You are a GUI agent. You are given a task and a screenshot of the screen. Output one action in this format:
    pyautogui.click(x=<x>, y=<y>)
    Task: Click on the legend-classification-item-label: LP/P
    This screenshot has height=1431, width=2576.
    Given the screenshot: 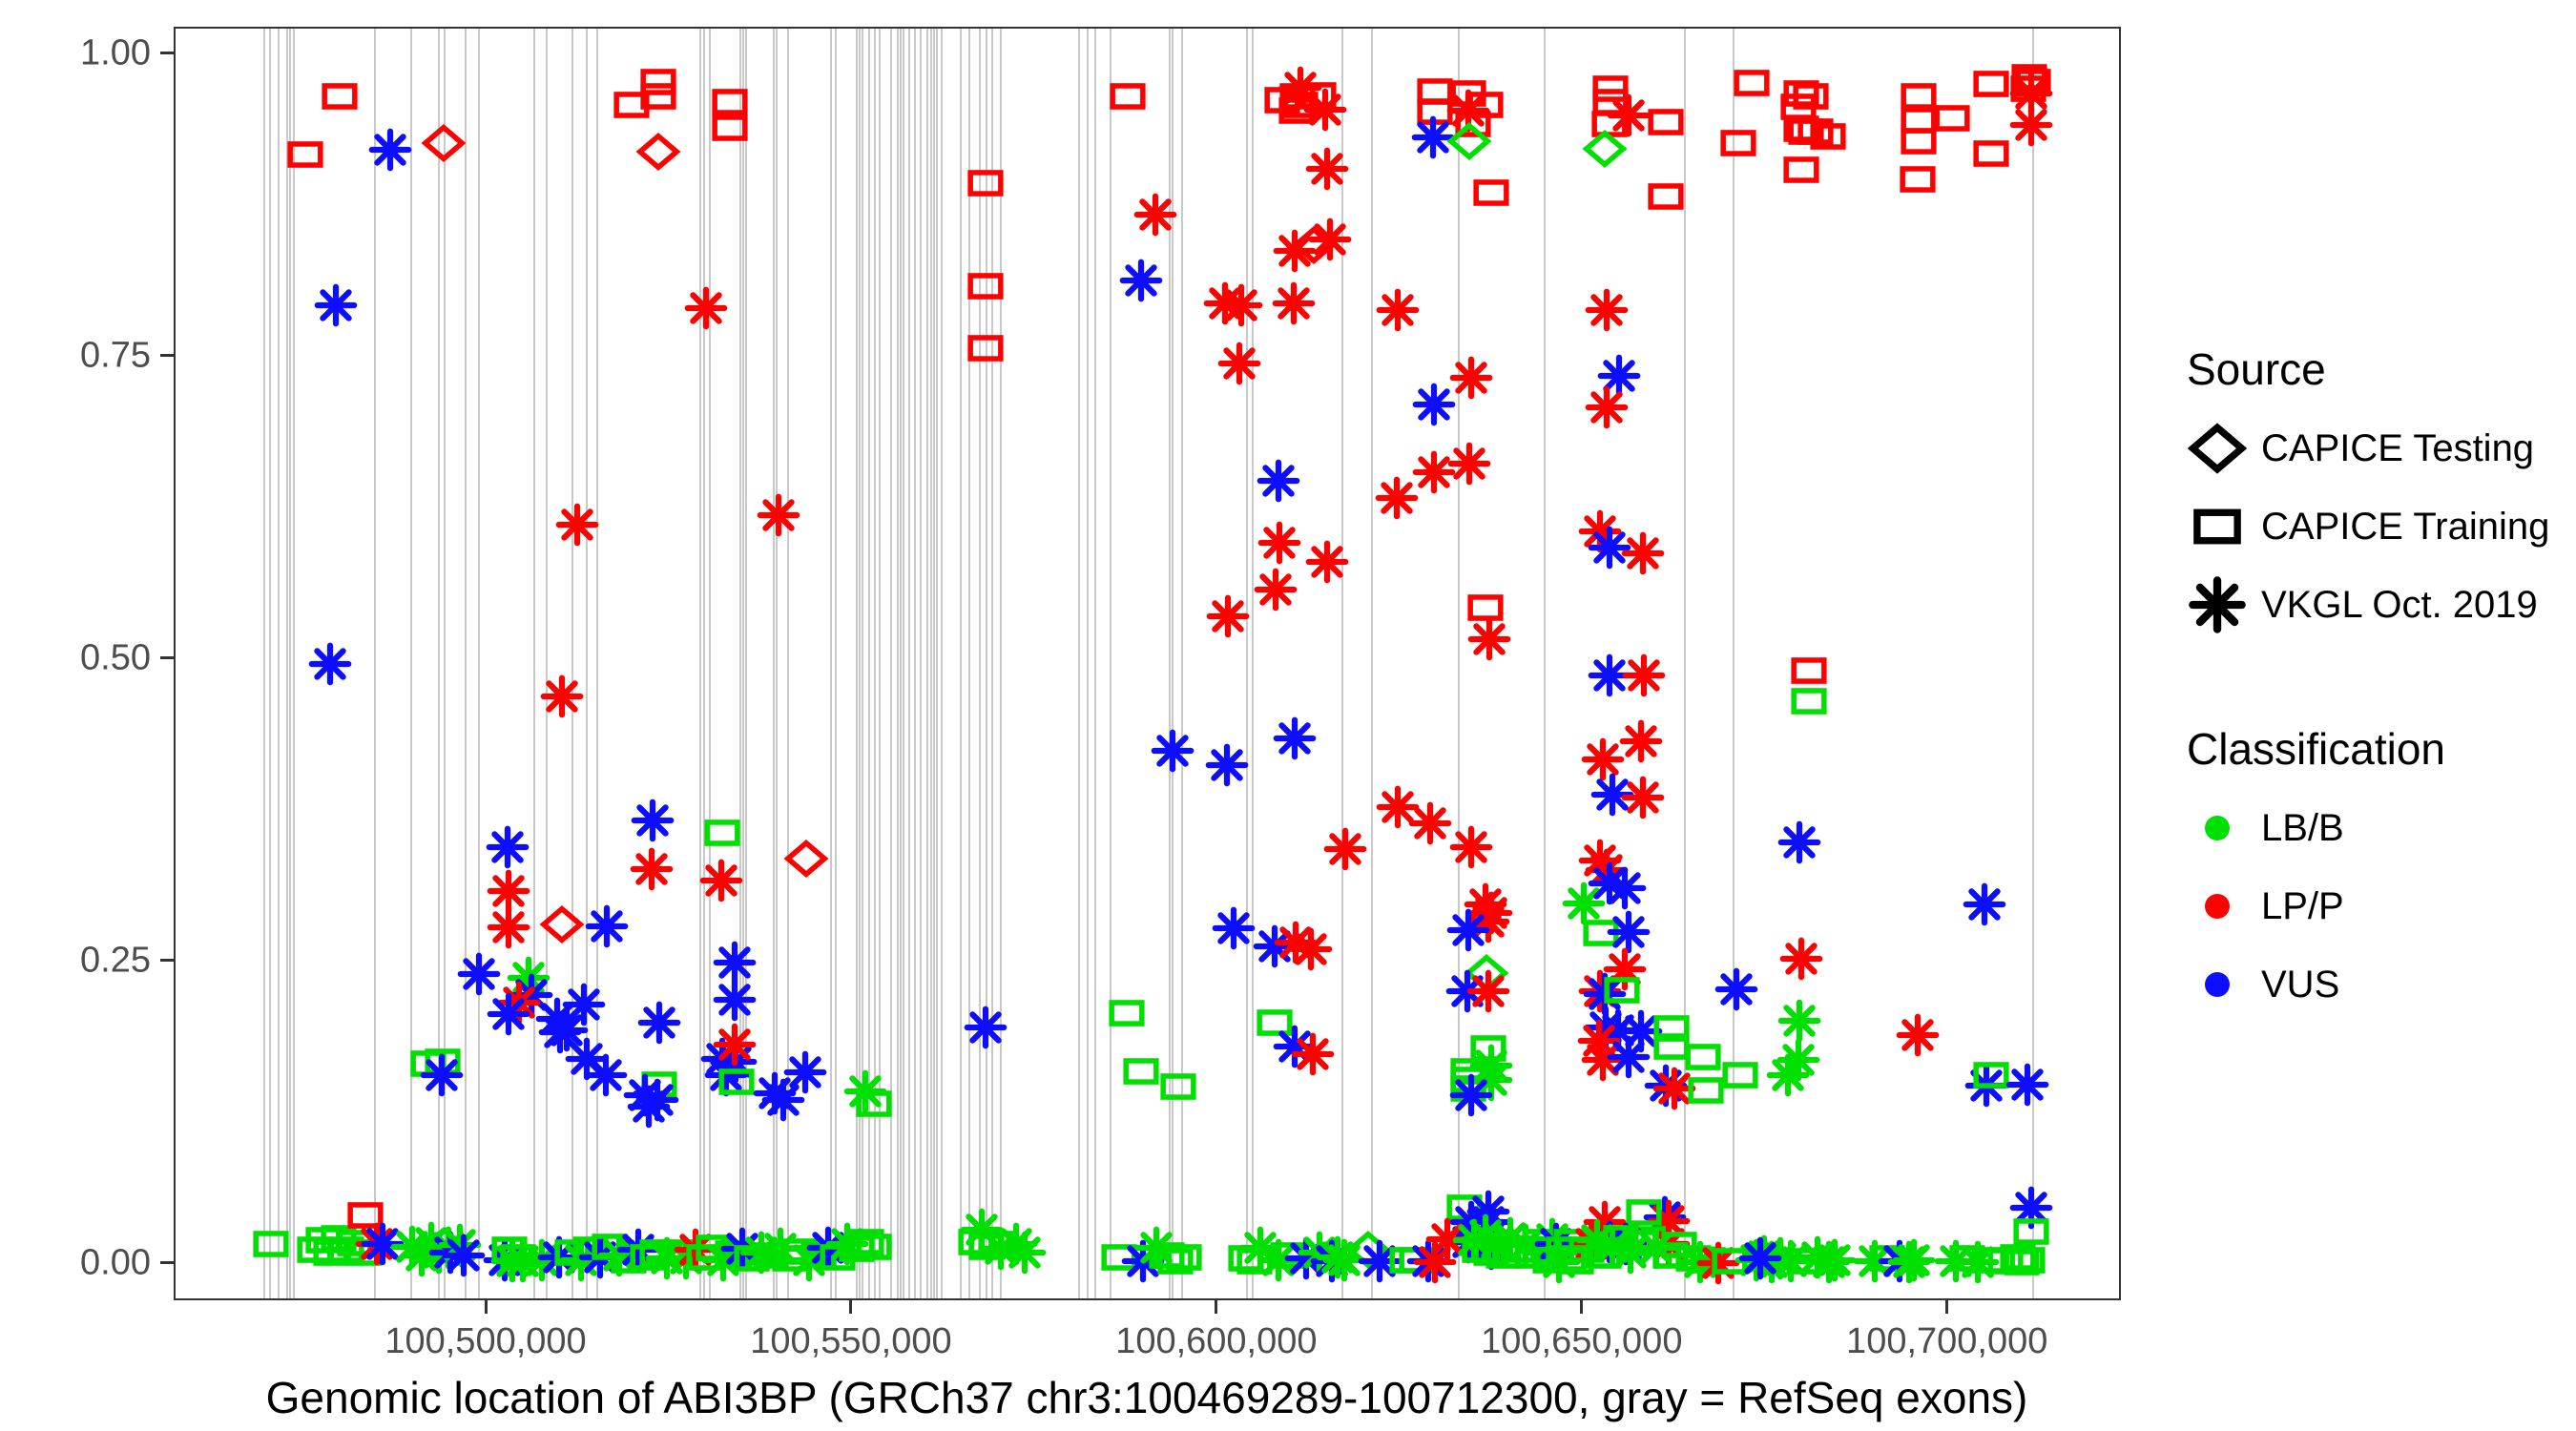 What is the action you would take?
    pyautogui.click(x=2302, y=905)
    